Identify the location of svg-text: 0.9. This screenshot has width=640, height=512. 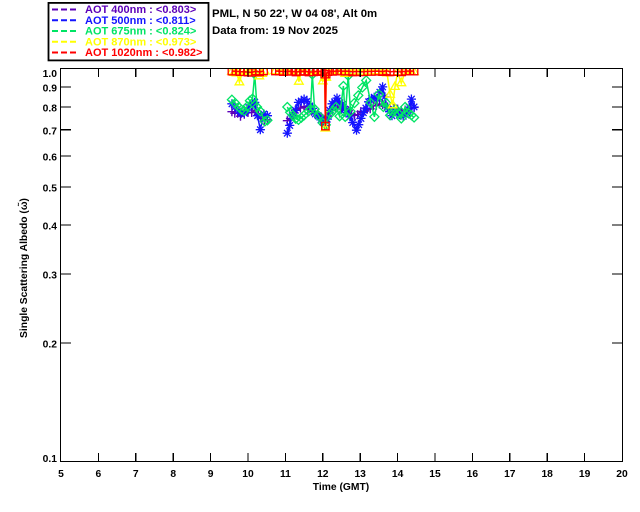
(50, 89).